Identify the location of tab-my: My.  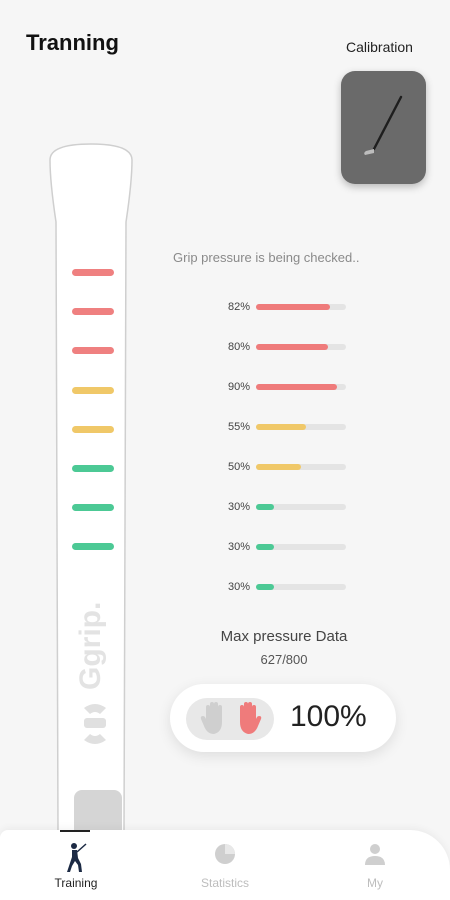
(375, 865).